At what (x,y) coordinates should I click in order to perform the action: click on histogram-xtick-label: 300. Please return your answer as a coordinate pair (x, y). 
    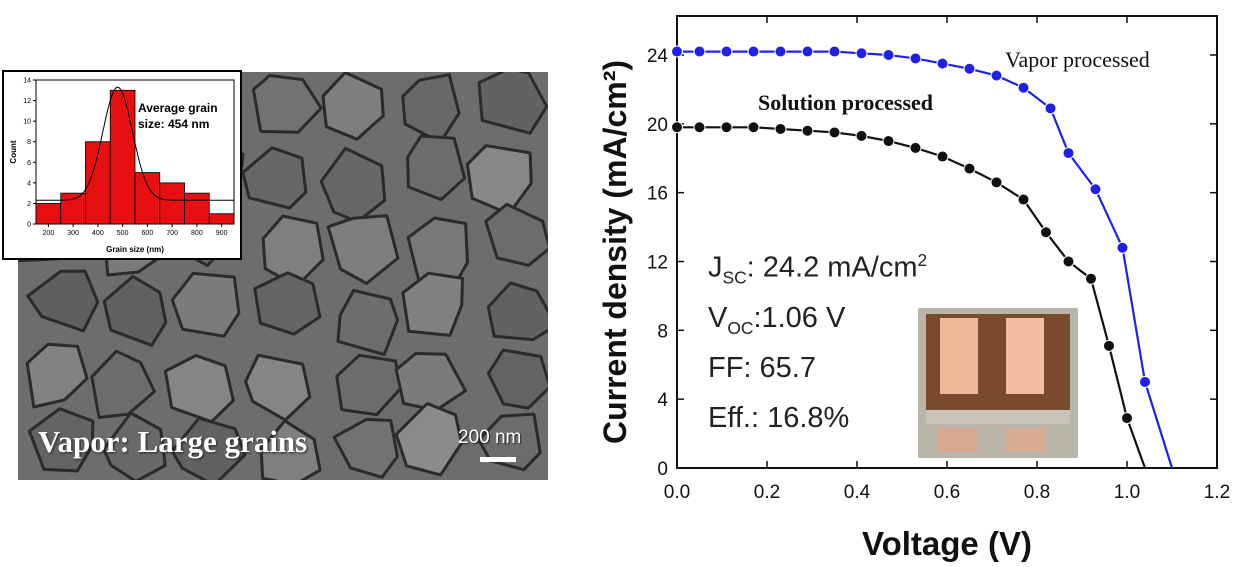
    Looking at the image, I should click on (73, 233).